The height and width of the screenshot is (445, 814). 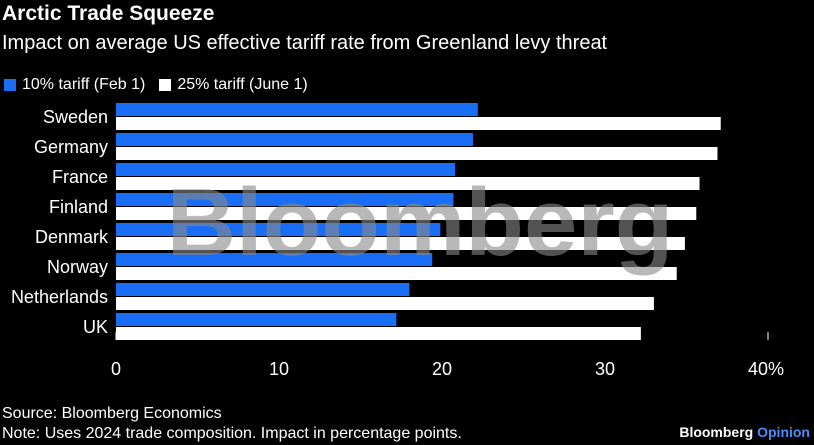 What do you see at coordinates (605, 369) in the screenshot?
I see `tick-label: 30` at bounding box center [605, 369].